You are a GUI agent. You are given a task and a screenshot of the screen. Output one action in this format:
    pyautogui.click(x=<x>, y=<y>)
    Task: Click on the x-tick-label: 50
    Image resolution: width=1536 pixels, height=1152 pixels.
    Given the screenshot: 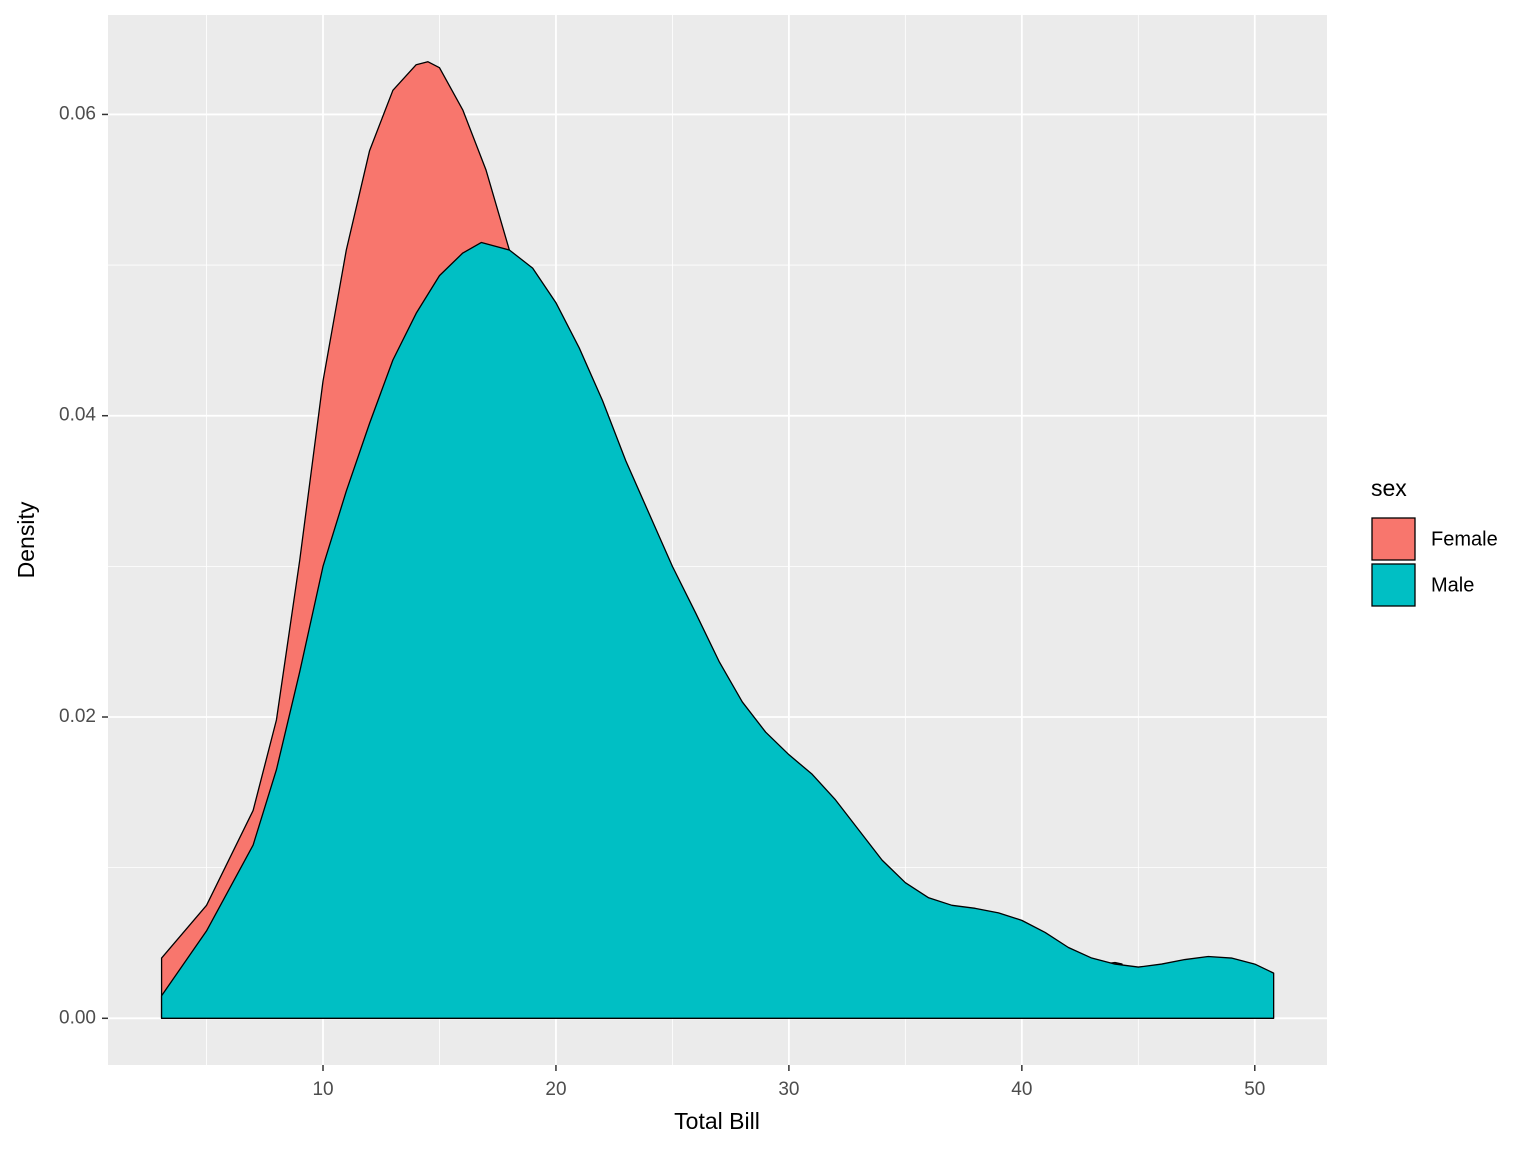 What is the action you would take?
    pyautogui.click(x=1254, y=1089)
    